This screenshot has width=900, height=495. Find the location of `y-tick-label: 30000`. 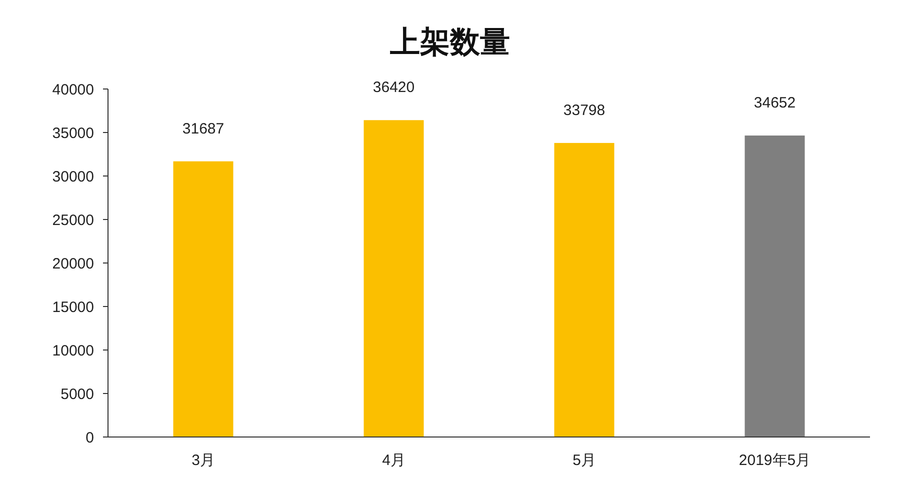

y-tick-label: 30000 is located at coordinates (73, 177).